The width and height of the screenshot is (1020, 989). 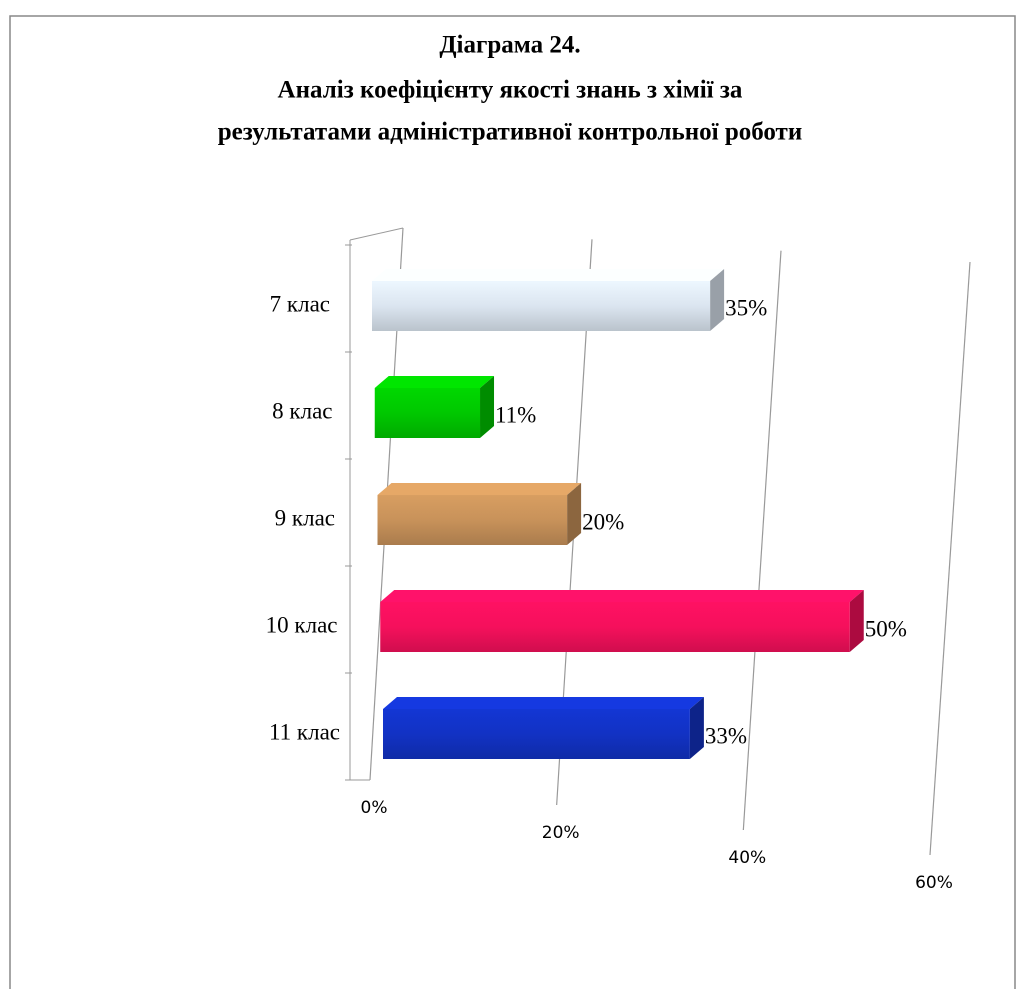 I want to click on y-tick-label: 10 клас, so click(x=302, y=624).